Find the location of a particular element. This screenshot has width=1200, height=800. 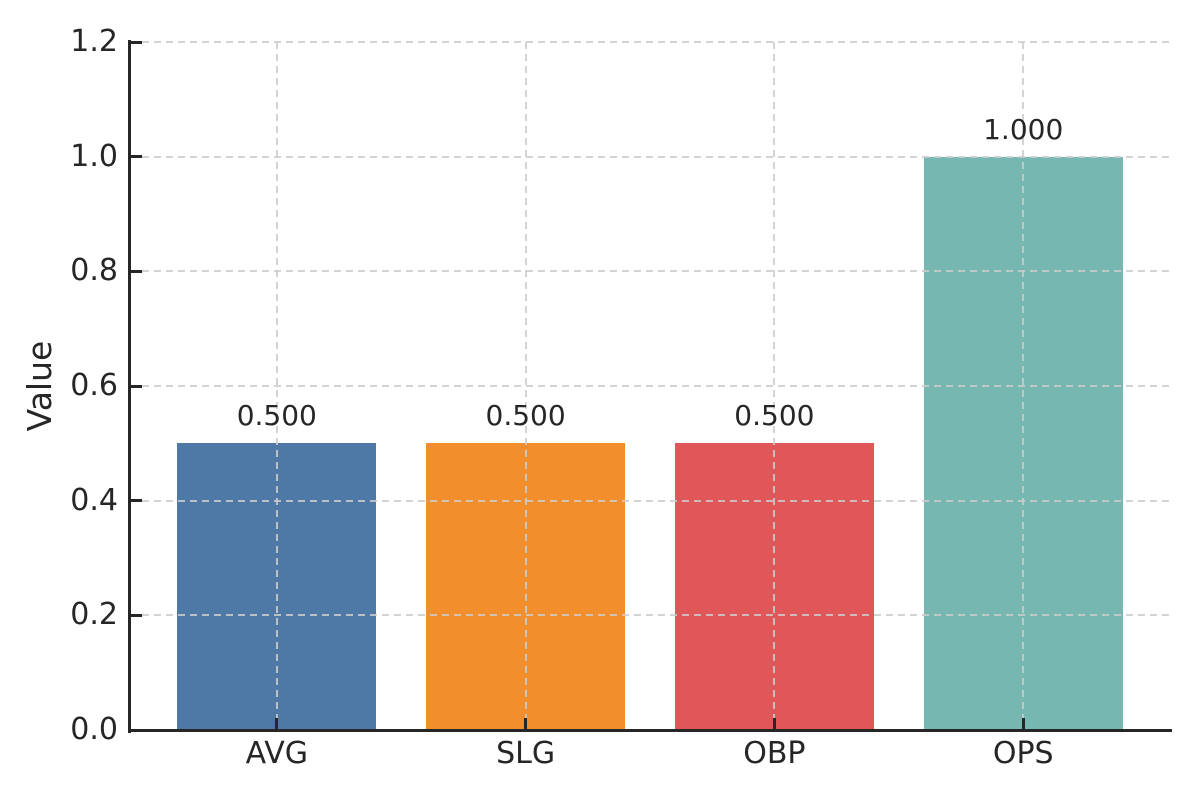

y-tick-label: 0.6 is located at coordinates (94, 385).